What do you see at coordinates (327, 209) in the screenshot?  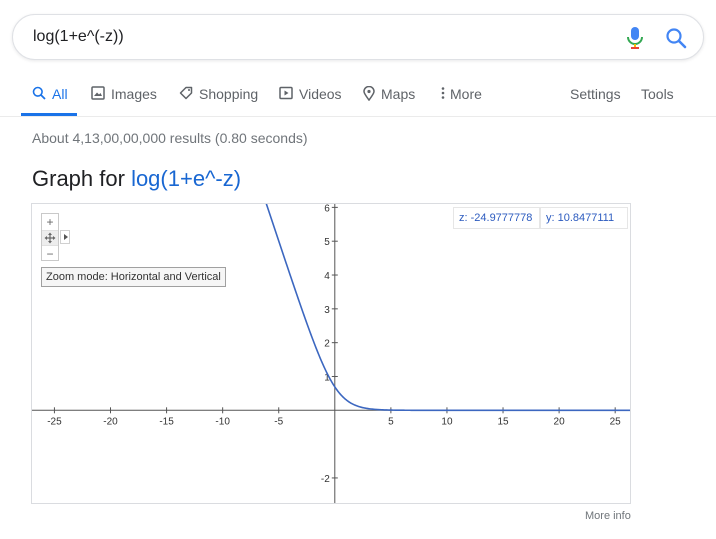 I see `y-tick-label: 6` at bounding box center [327, 209].